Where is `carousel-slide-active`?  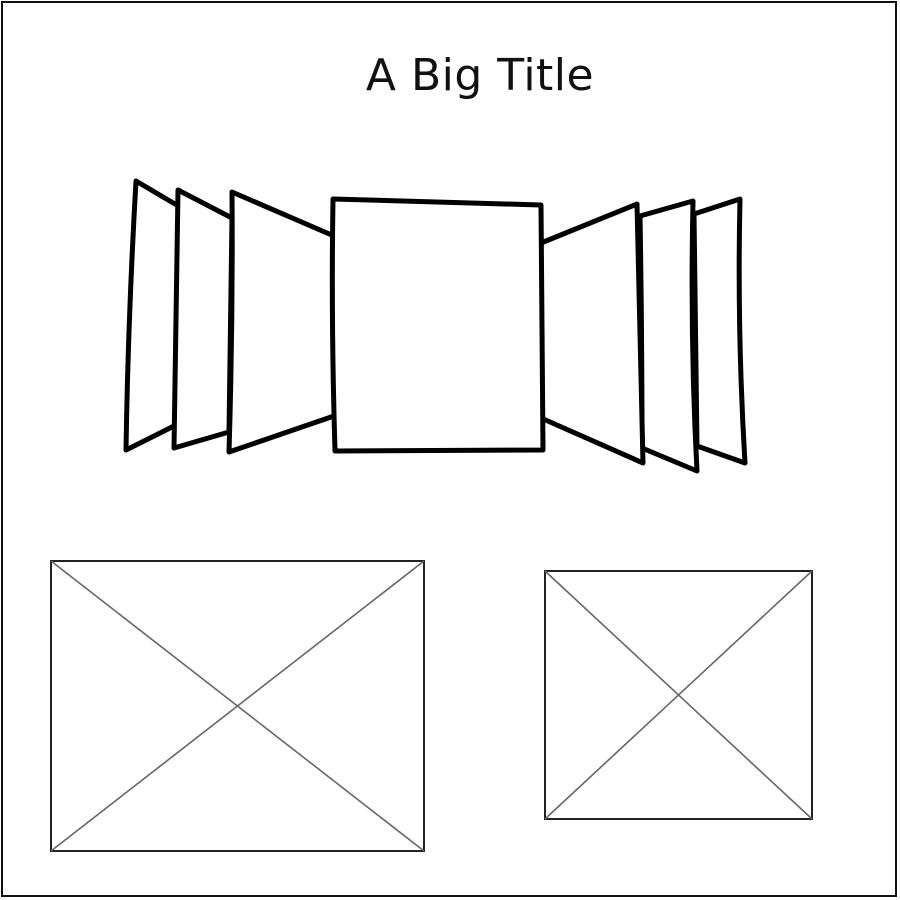 carousel-slide-active is located at coordinates (437, 325).